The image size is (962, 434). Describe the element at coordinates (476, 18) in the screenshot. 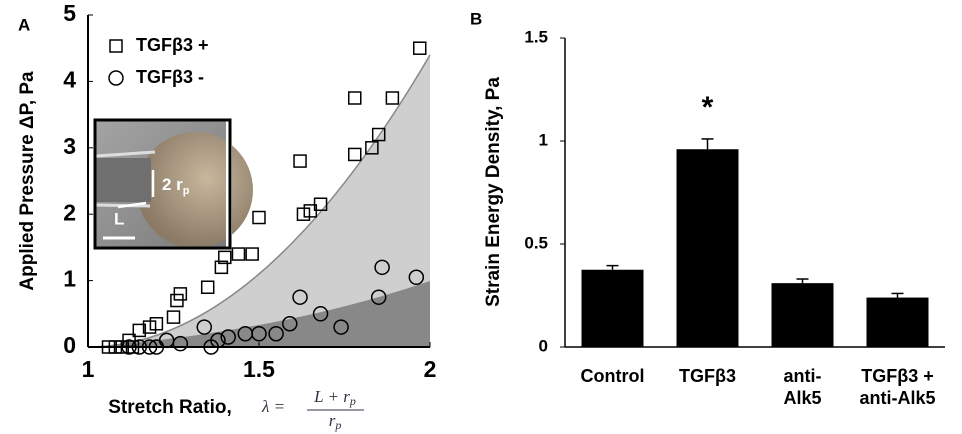

I see `panel-letter: B` at that location.